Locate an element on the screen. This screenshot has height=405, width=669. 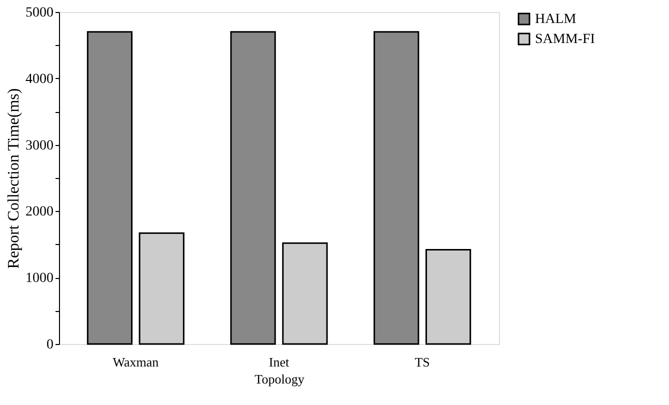
y-tick-label: 2000 is located at coordinates (40, 212).